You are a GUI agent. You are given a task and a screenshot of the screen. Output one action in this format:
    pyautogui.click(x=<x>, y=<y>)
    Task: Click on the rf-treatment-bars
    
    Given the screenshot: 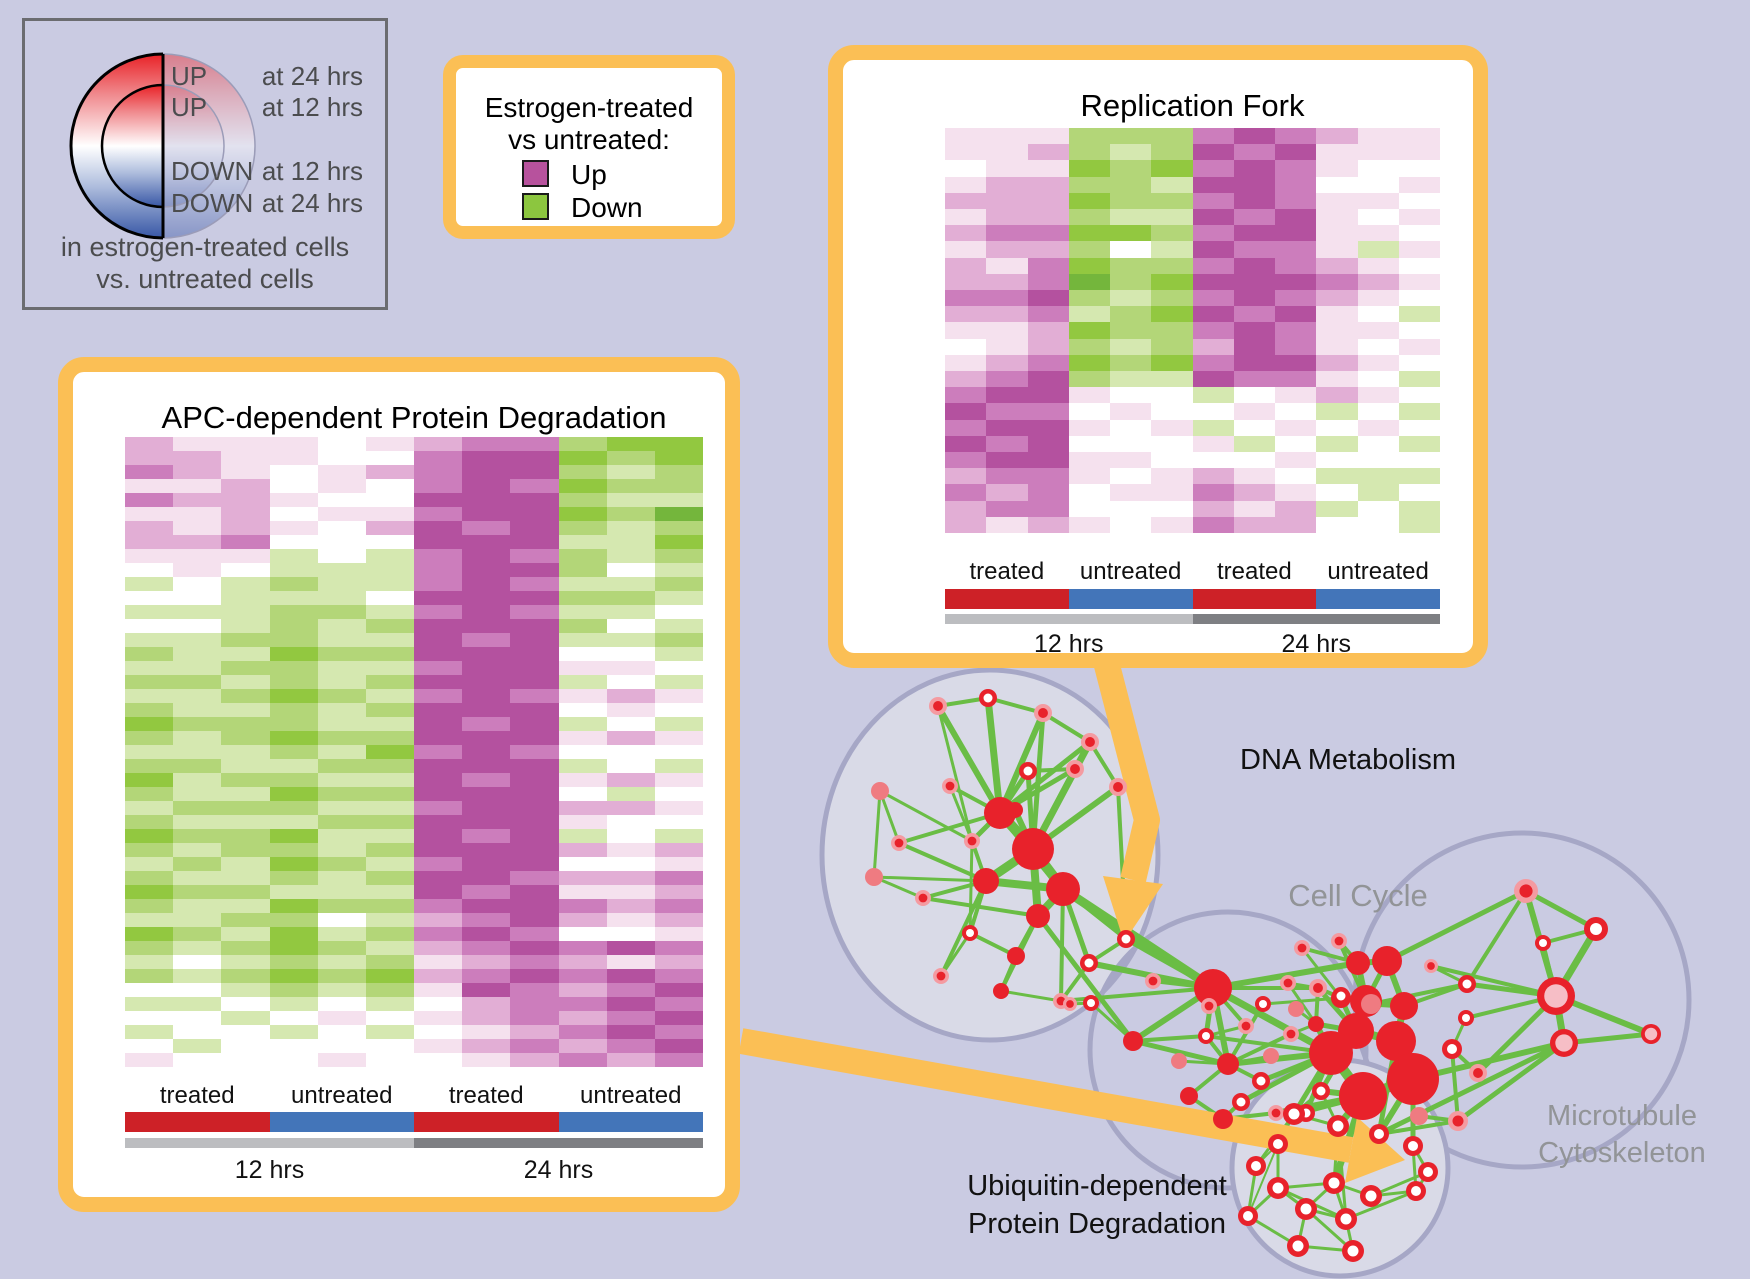 What is the action you would take?
    pyautogui.click(x=1192, y=599)
    